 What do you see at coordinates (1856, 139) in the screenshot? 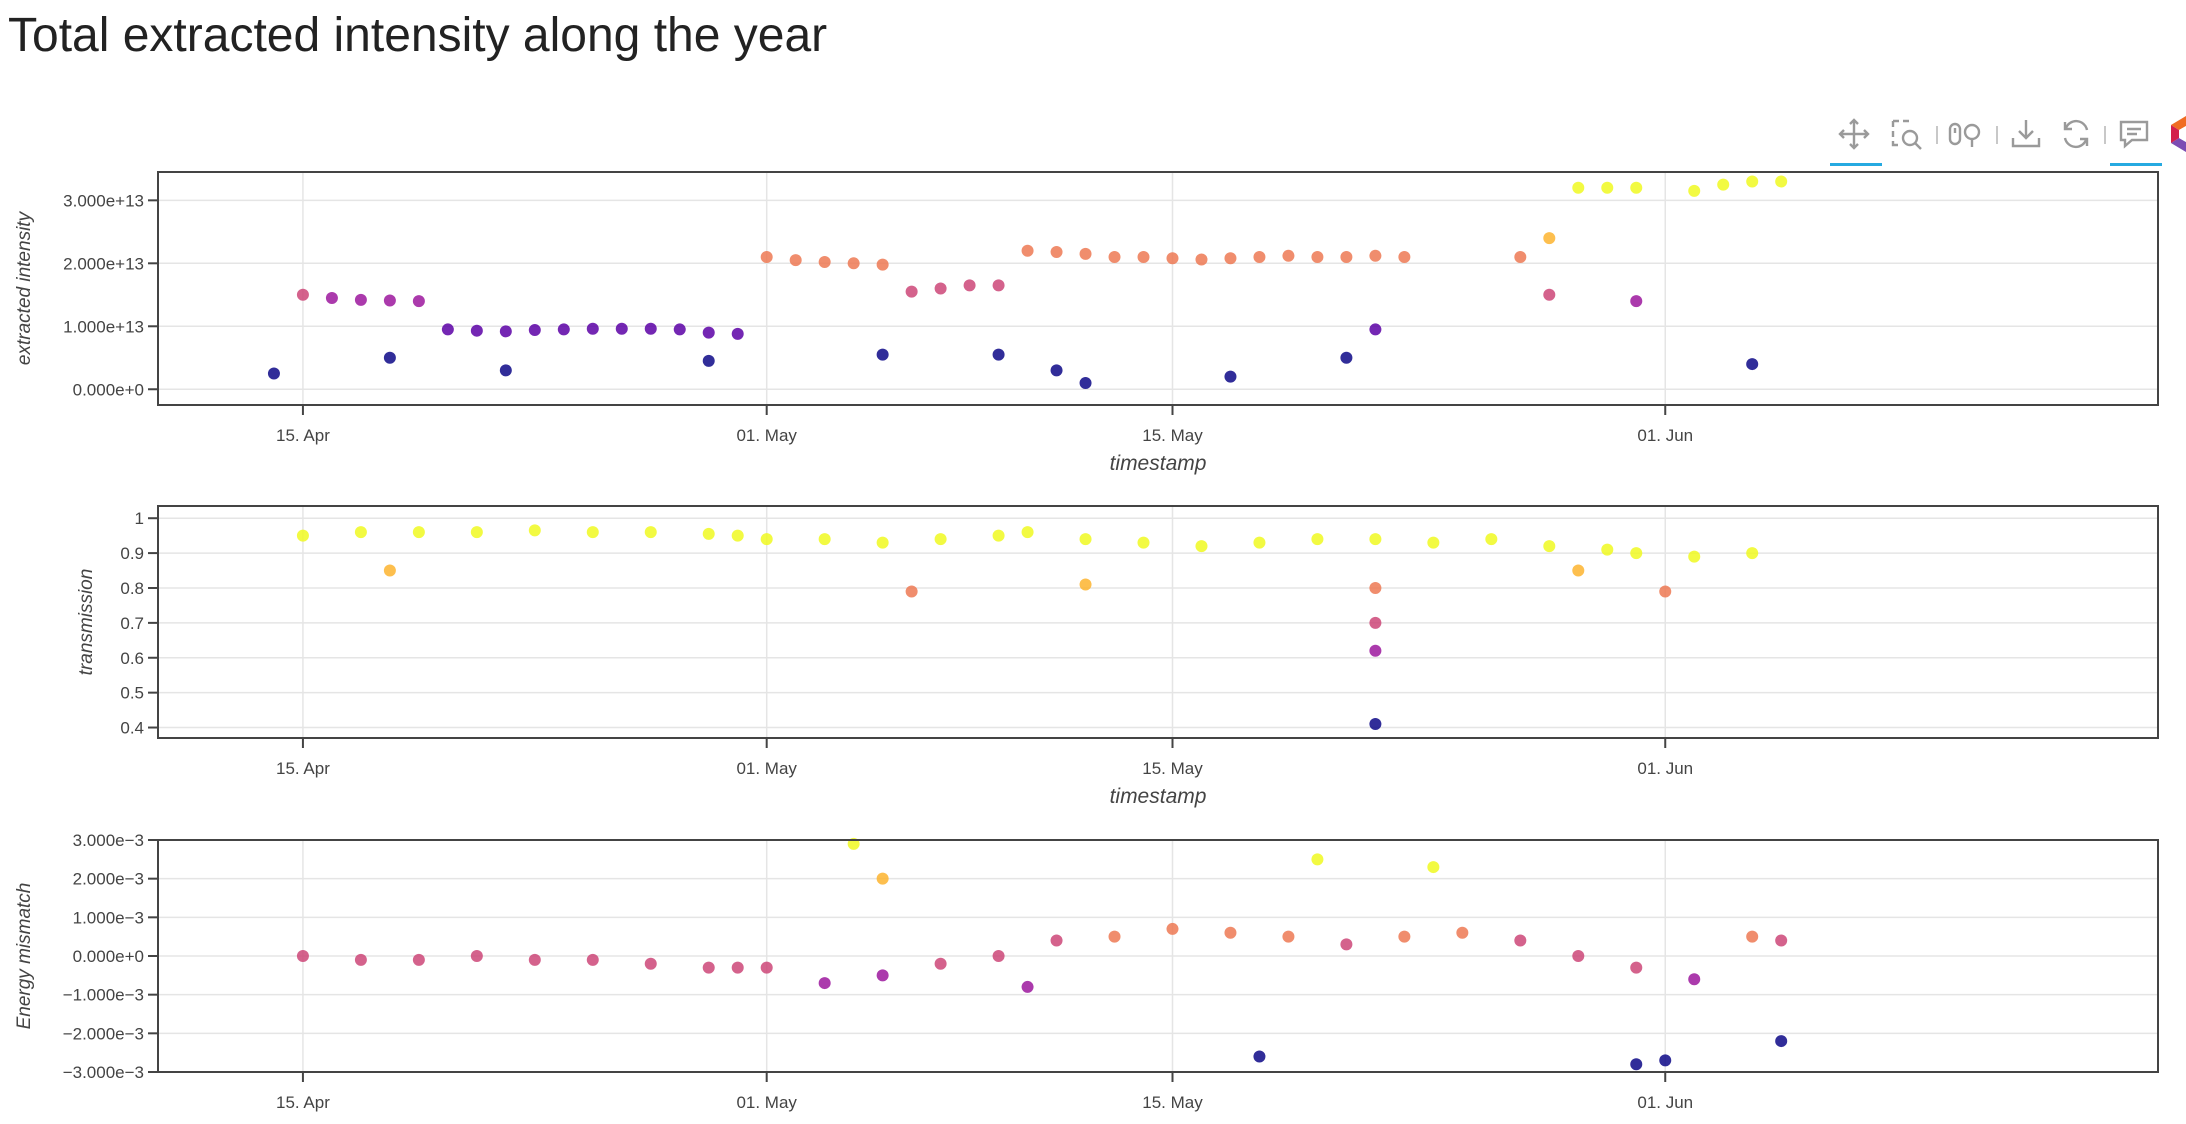
I see `pan-tool-icon` at bounding box center [1856, 139].